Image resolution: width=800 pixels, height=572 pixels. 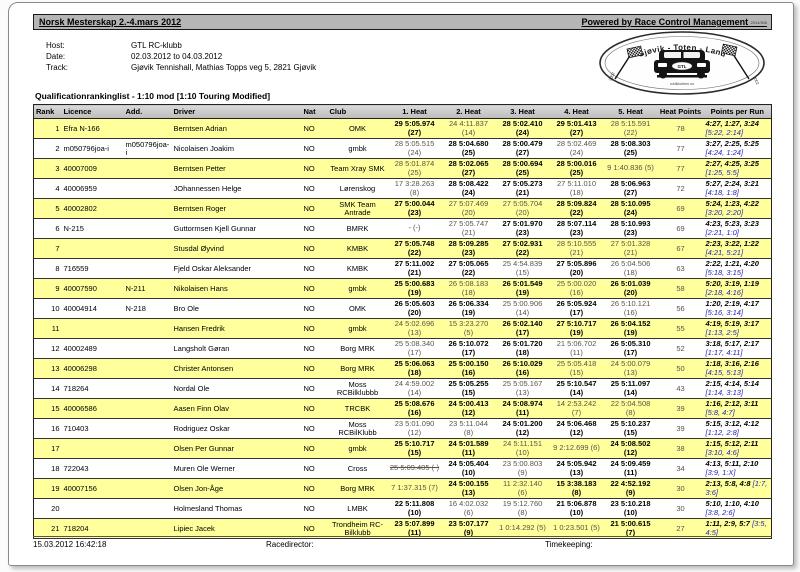 I want to click on heat-cell: 27 5:05.273 (21), so click(x=522, y=188).